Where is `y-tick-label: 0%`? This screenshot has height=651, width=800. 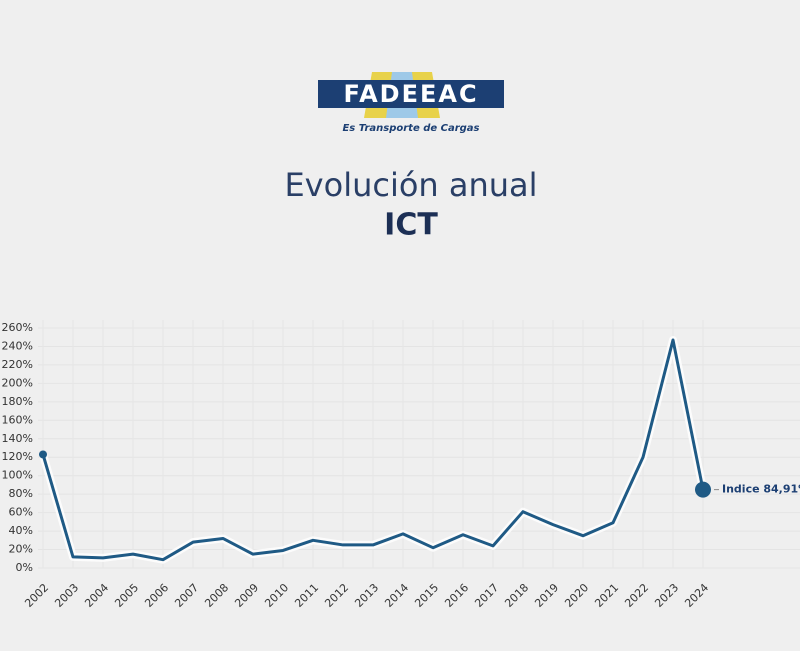
y-tick-label: 0% is located at coordinates (24, 567).